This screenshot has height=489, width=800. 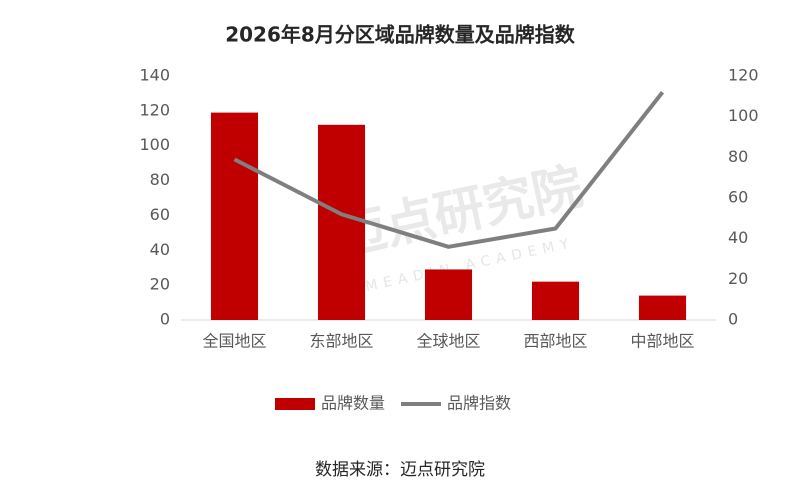 What do you see at coordinates (295, 404) in the screenshot?
I see `legend-swatch` at bounding box center [295, 404].